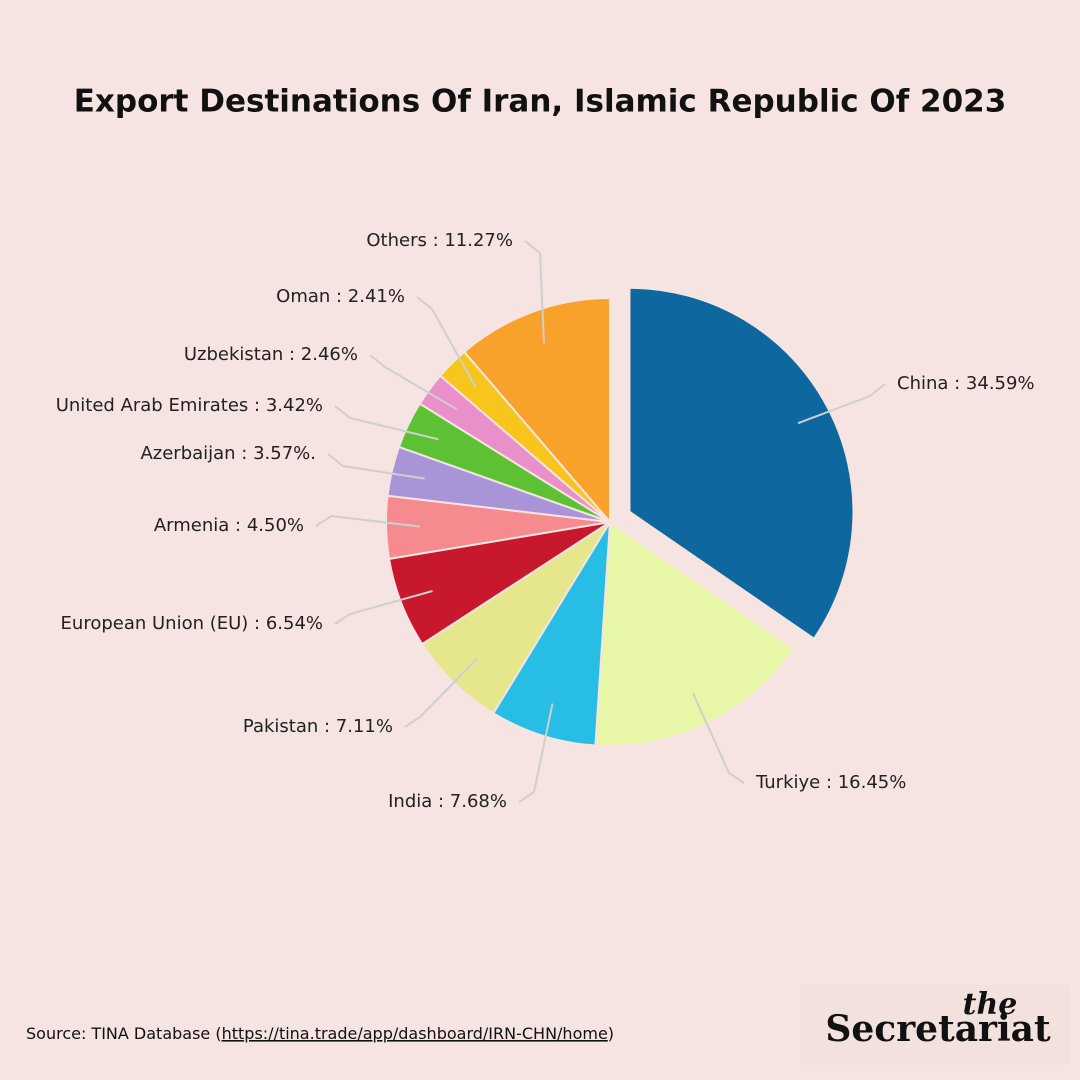  I want to click on slice-label: Armenia : 4.50%, so click(229, 525).